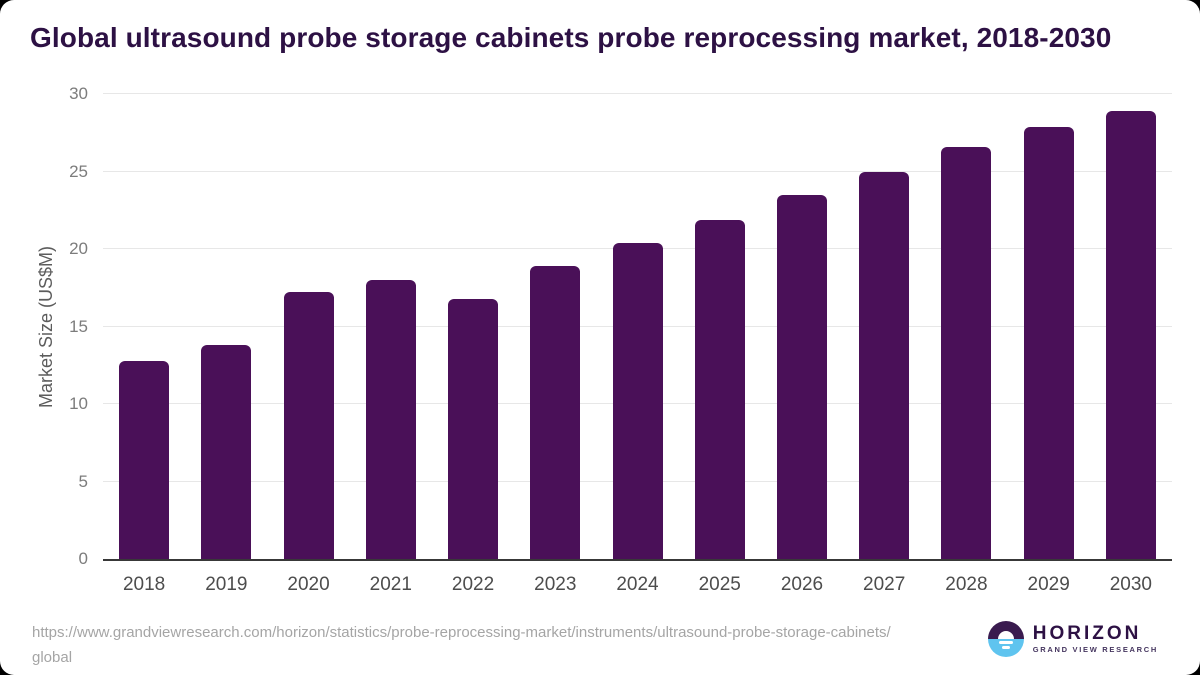 The image size is (1200, 675). Describe the element at coordinates (308, 425) in the screenshot. I see `bar-2020` at that location.